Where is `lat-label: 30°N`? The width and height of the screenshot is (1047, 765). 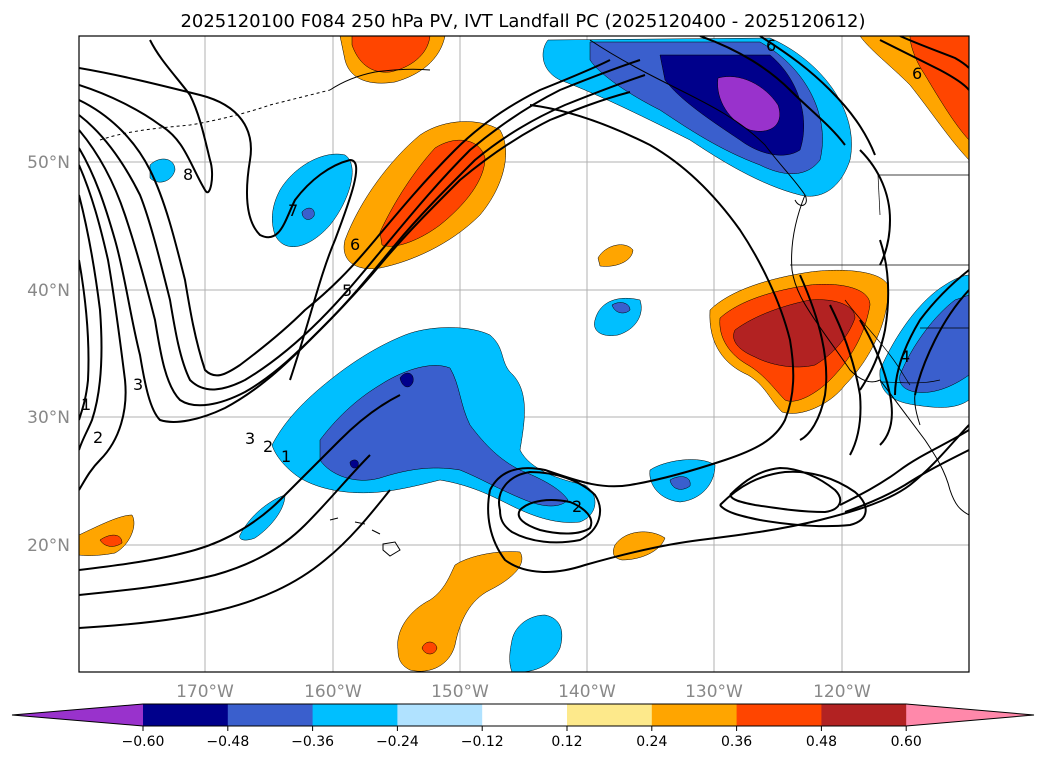 lat-label: 30°N is located at coordinates (48, 418).